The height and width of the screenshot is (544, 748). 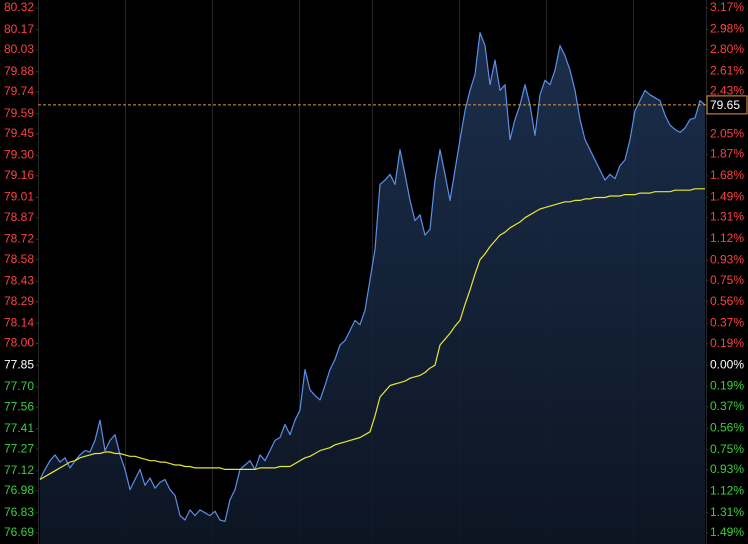 I want to click on y-tick-label: 78.58, so click(x=19, y=259).